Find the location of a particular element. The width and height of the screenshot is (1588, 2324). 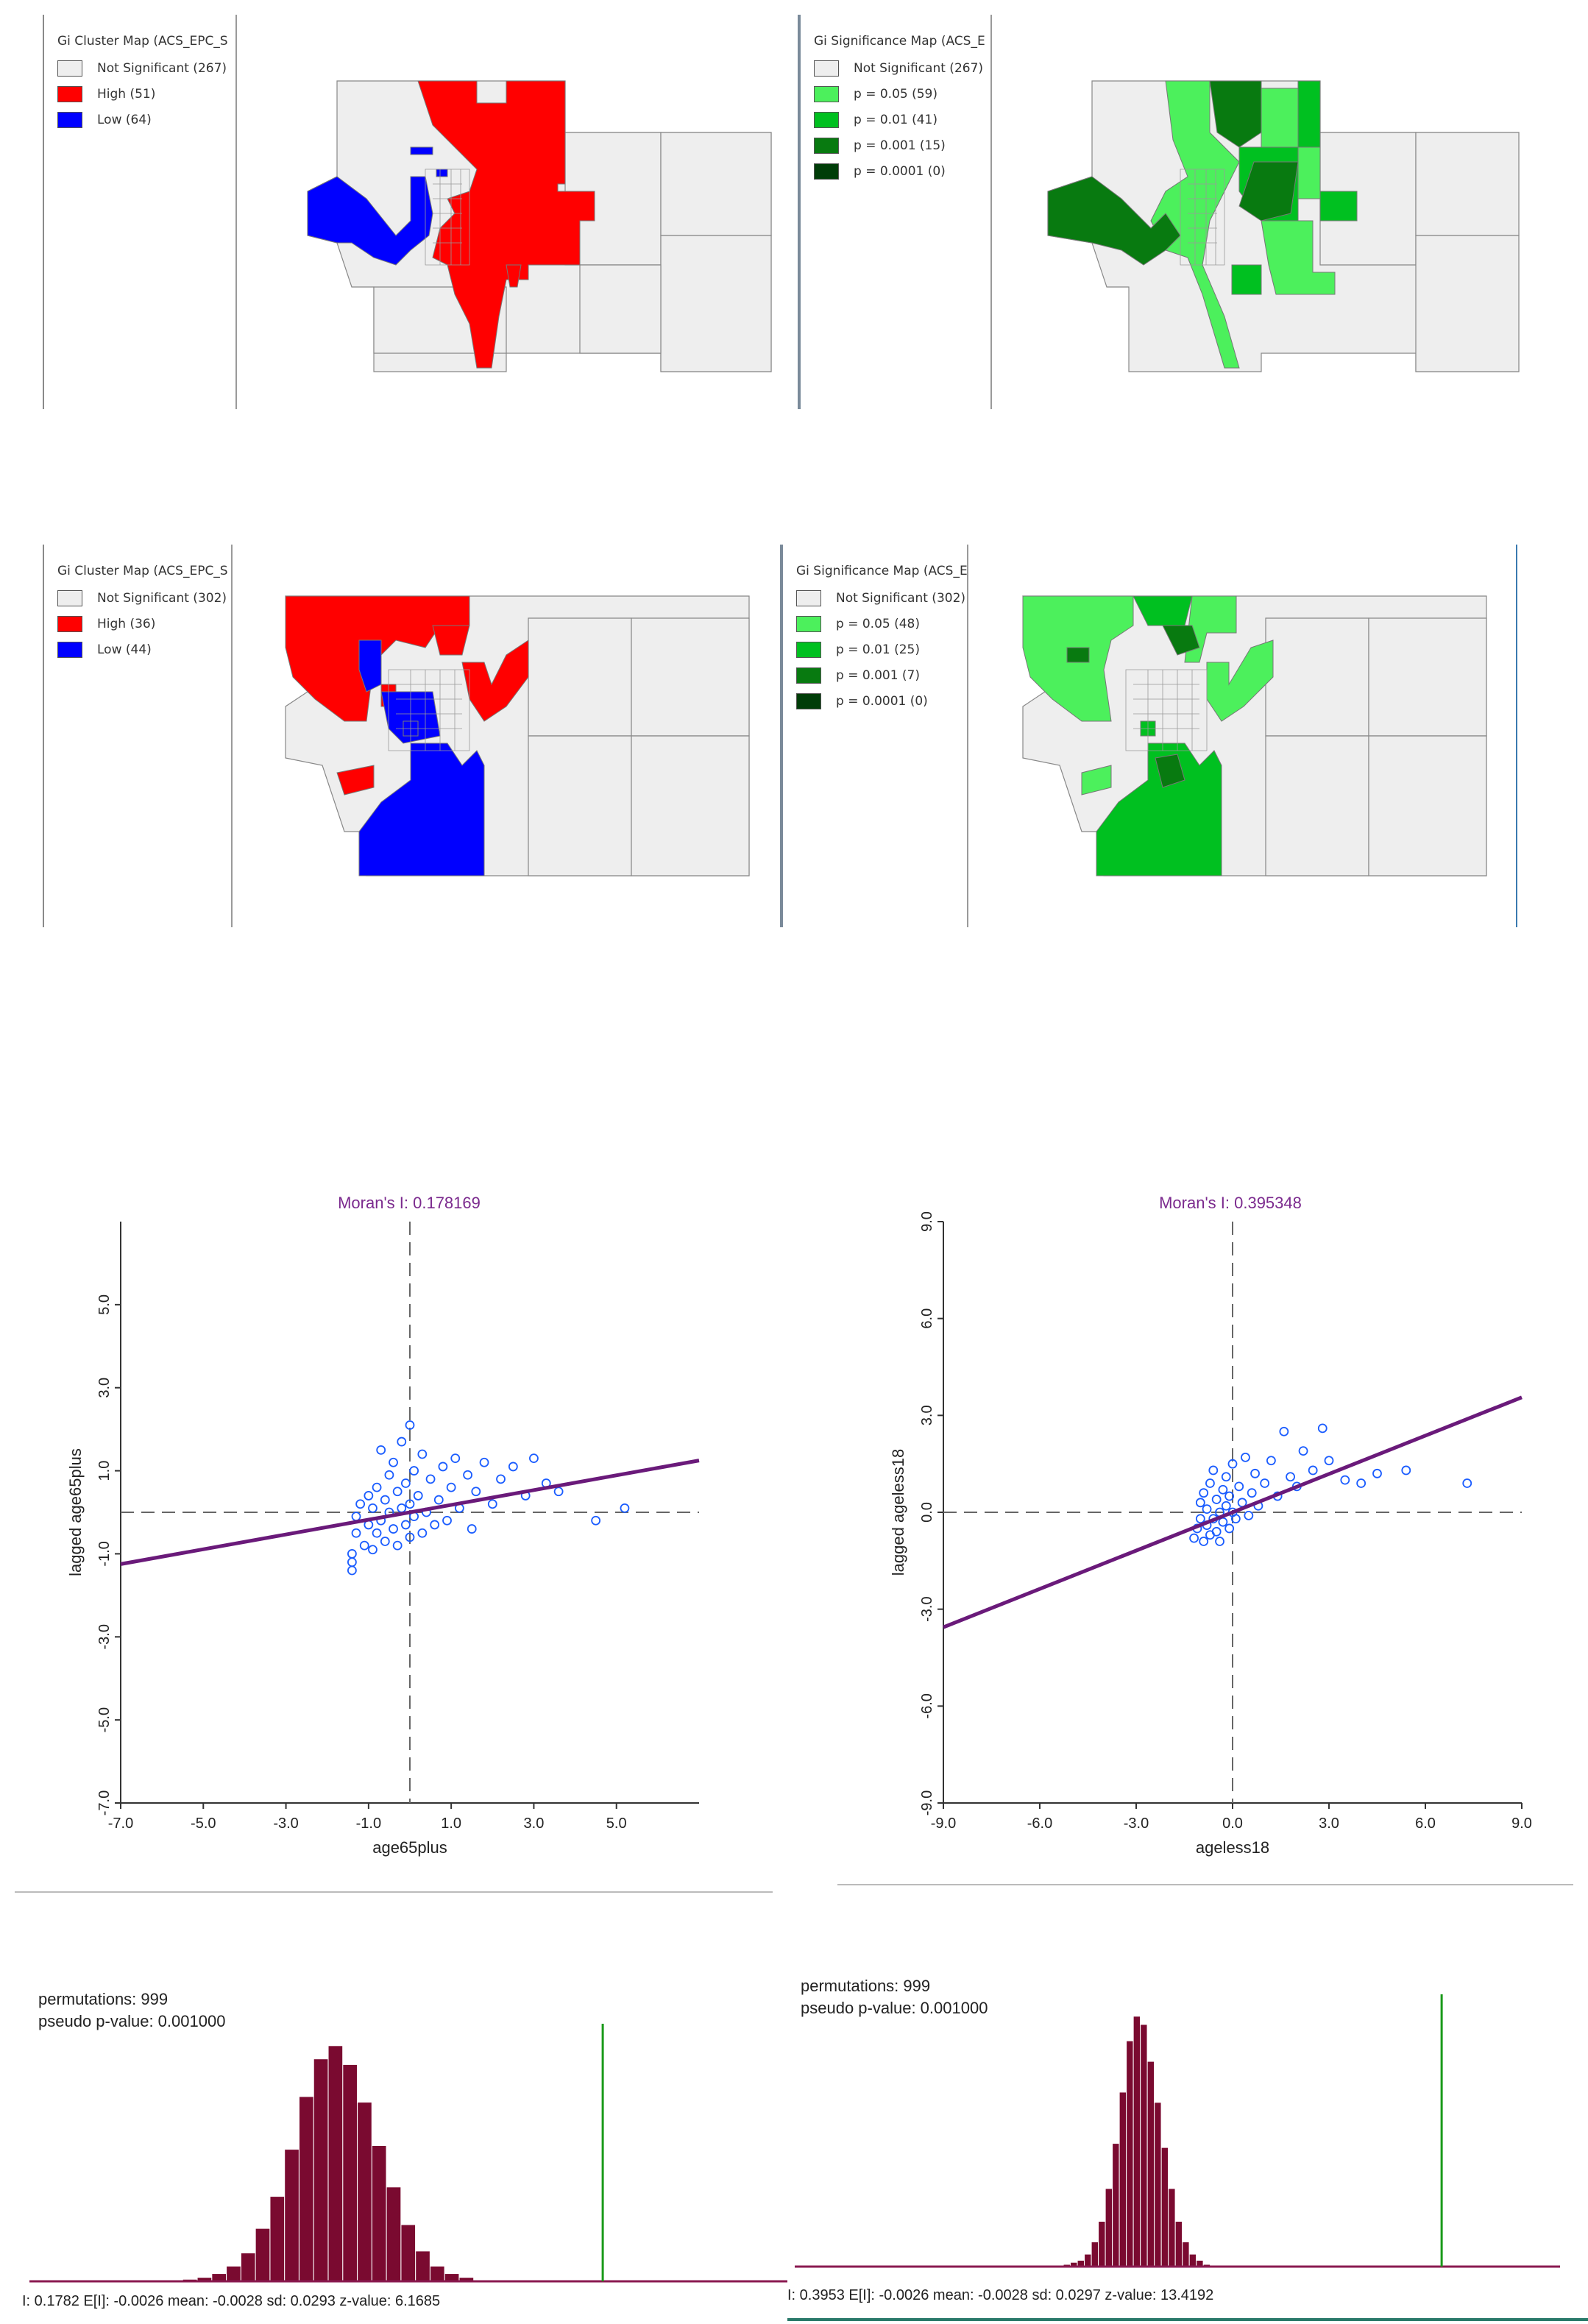

legend-item: p = 0.001 (15) is located at coordinates (880, 145).